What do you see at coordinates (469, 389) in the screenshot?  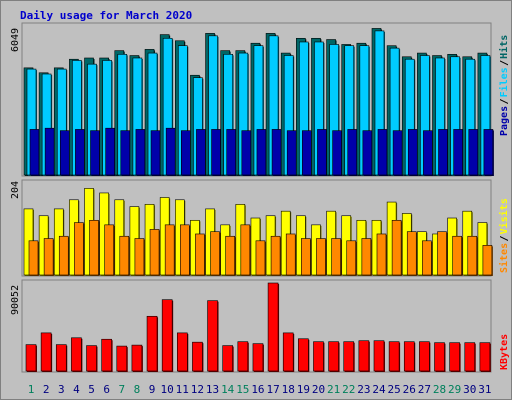 I see `day-label-30: 30` at bounding box center [469, 389].